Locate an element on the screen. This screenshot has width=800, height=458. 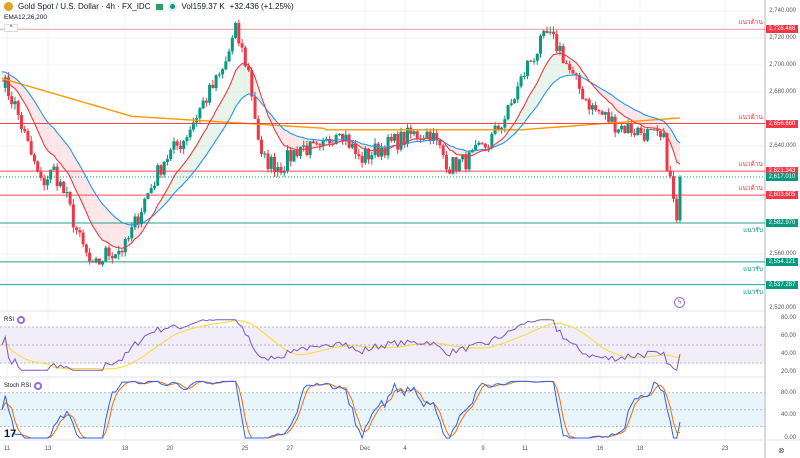
price-axis-tick: 2,720.000 is located at coordinates (782, 38).